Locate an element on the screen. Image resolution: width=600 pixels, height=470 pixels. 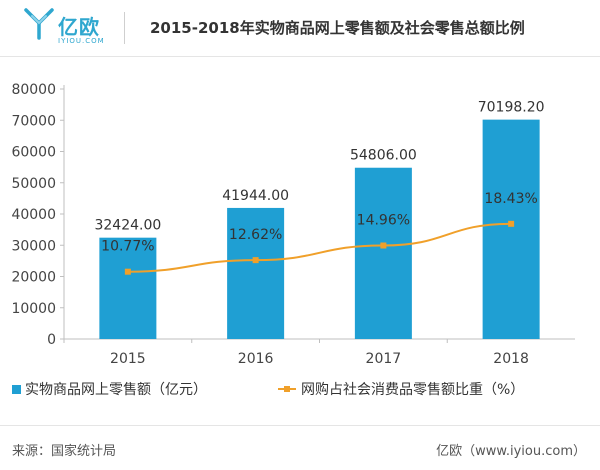
share-point-2015 is located at coordinates (127, 271).